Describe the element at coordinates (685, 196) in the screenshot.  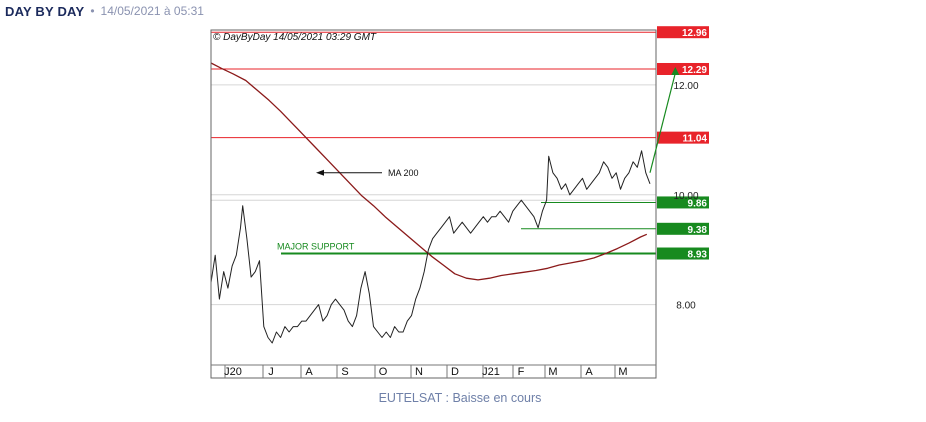
I see `y-tick-label: 10.00` at that location.